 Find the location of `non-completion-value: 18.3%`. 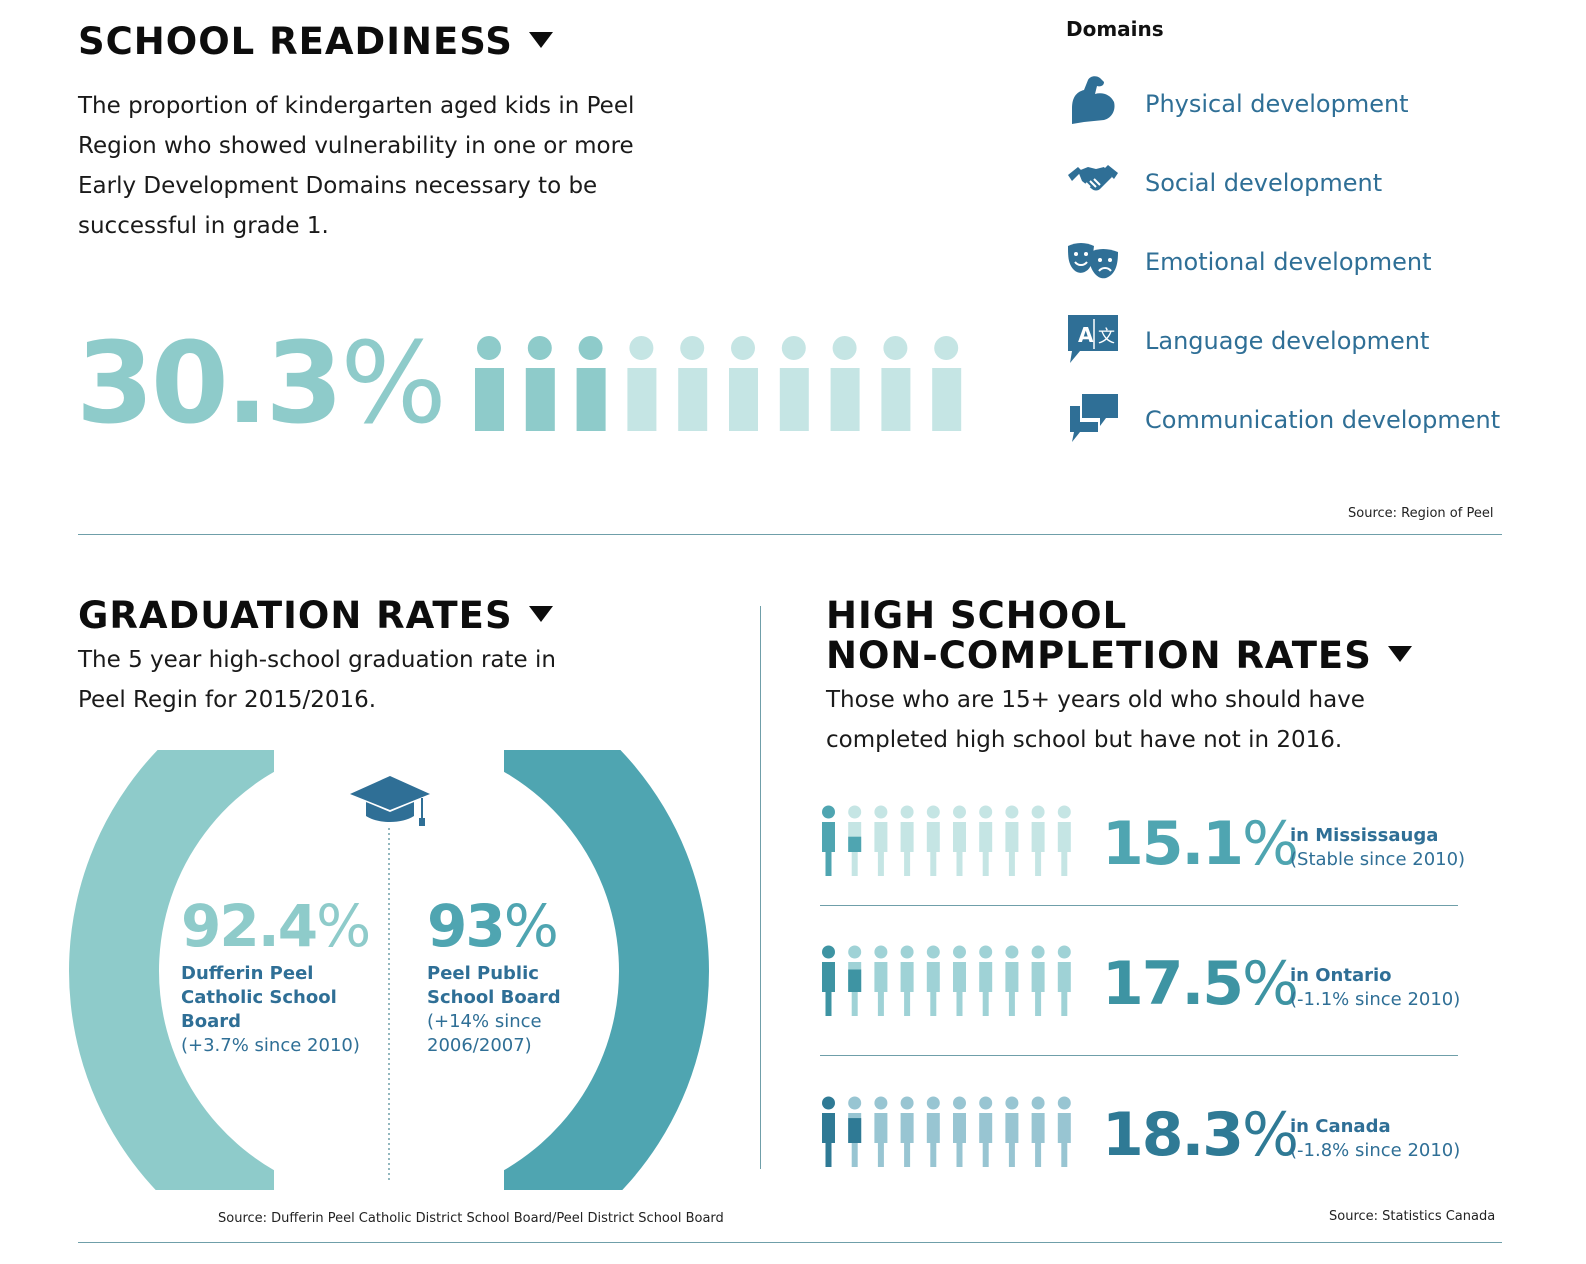

non-completion-value: 18.3% is located at coordinates (1200, 1135).